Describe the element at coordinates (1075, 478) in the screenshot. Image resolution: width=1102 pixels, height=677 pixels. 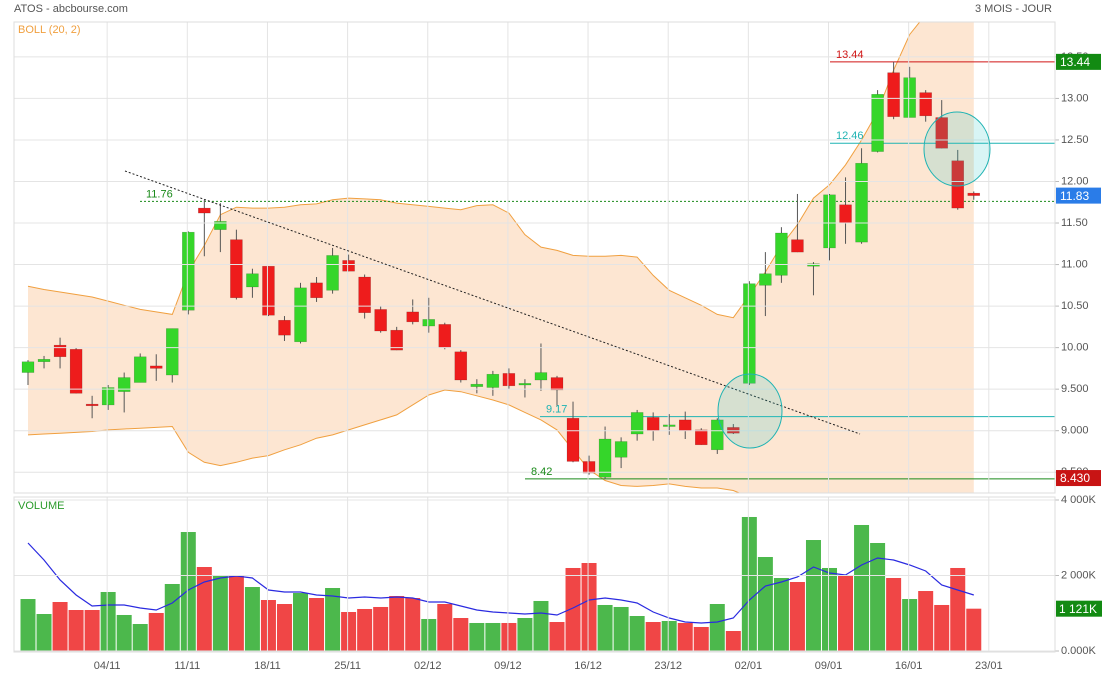
I see `price-tag-label: 8.430` at that location.